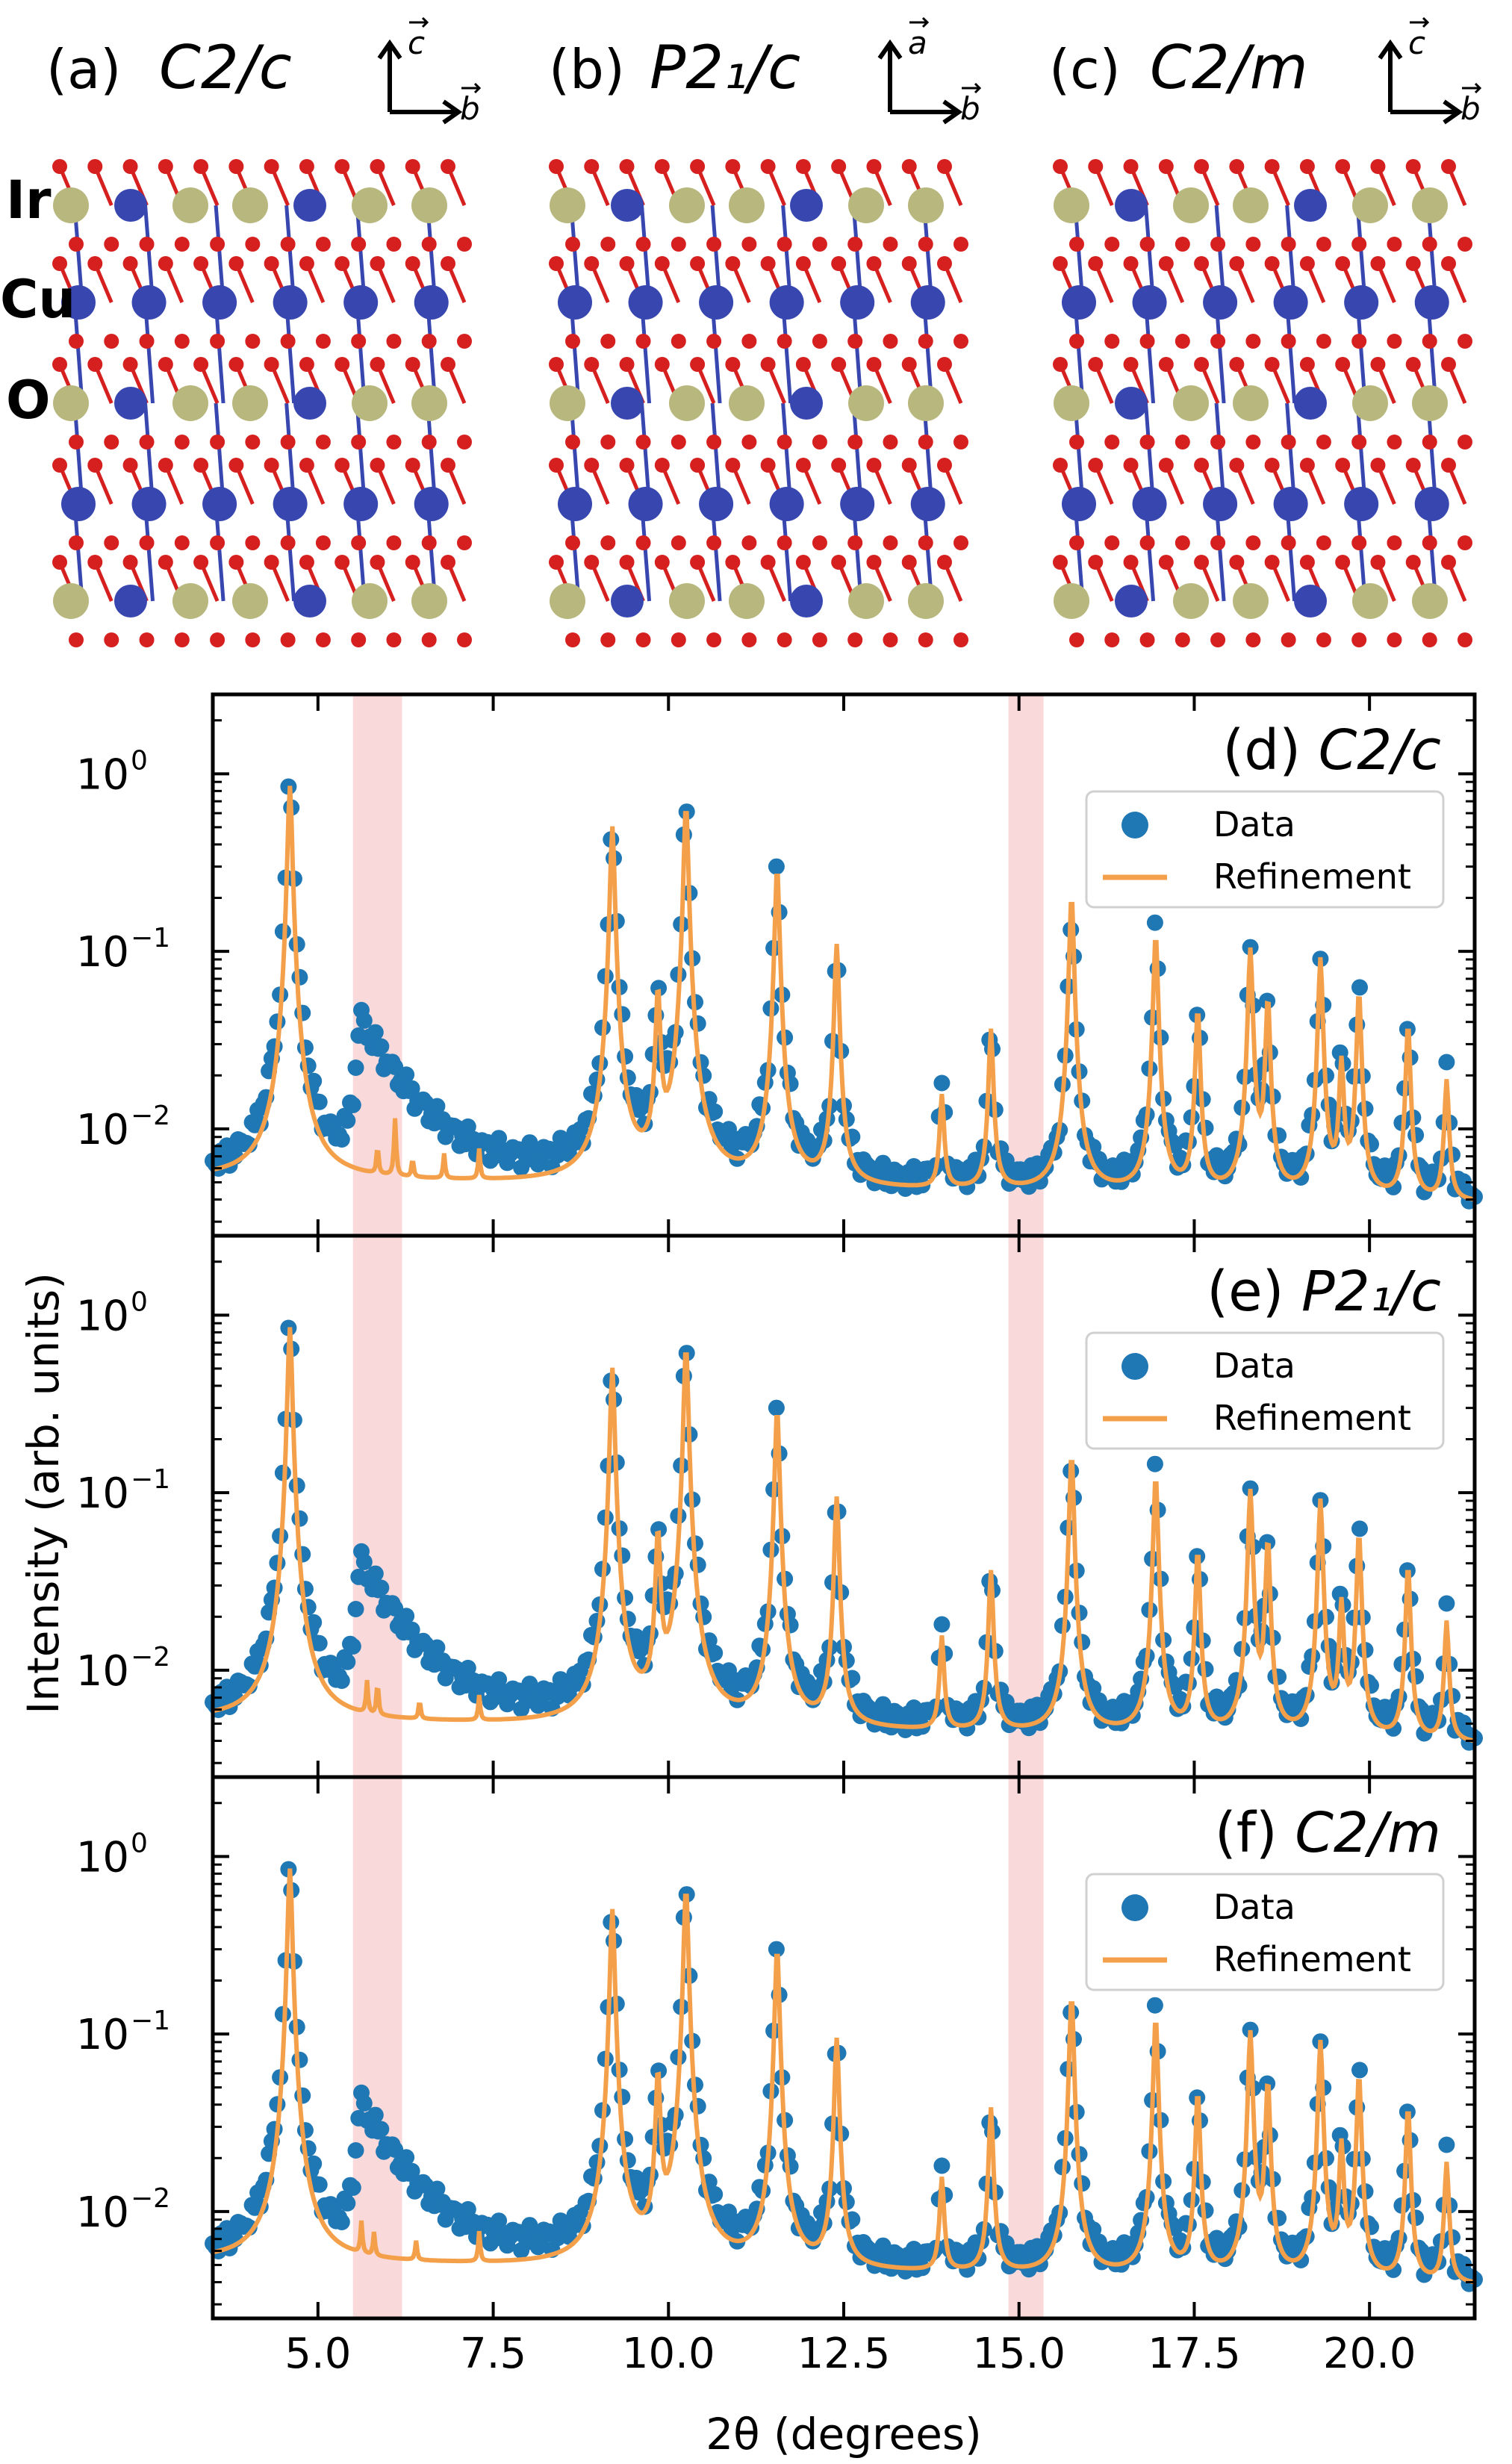 This screenshot has width=1512, height=2464. I want to click on space-group: C2/m, so click(1229, 67).